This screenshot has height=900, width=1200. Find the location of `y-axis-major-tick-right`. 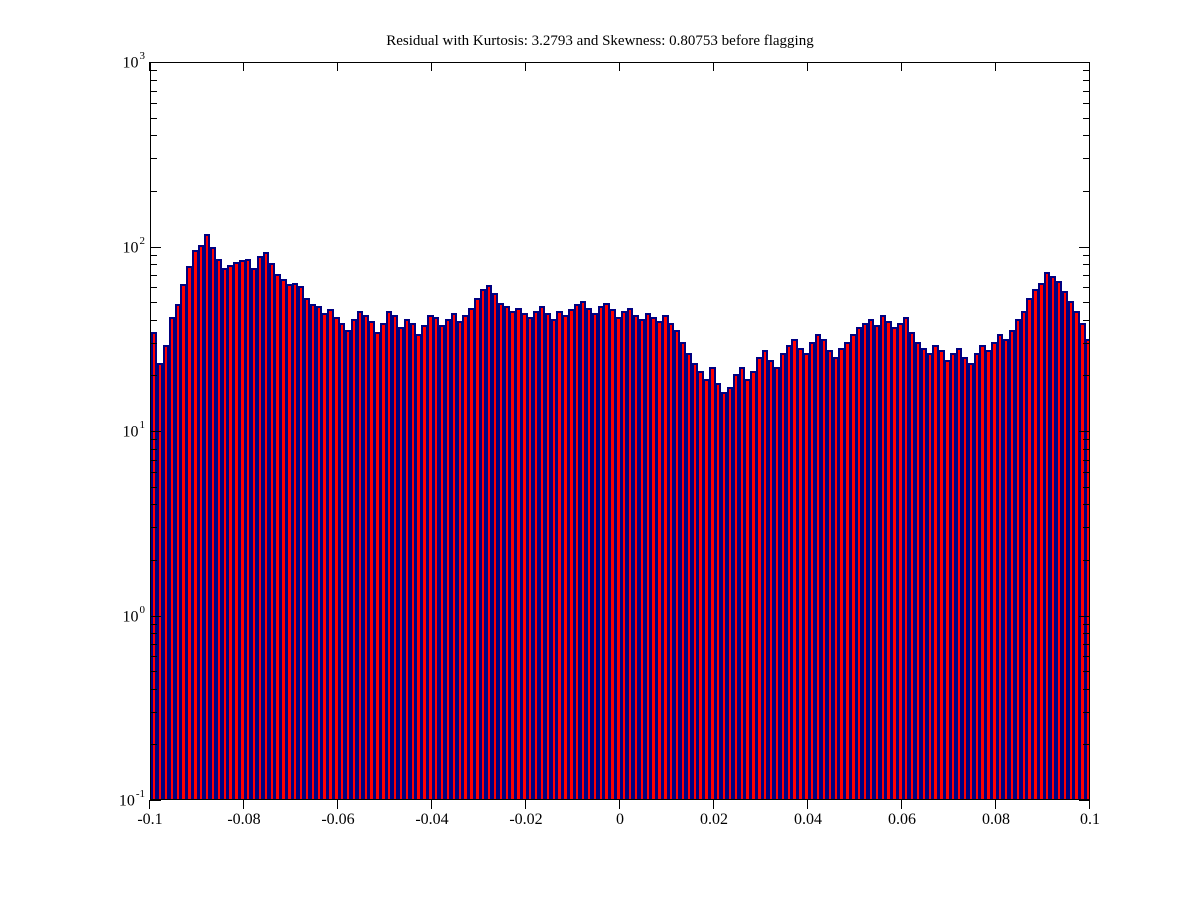

y-axis-major-tick-right is located at coordinates (1084, 247).